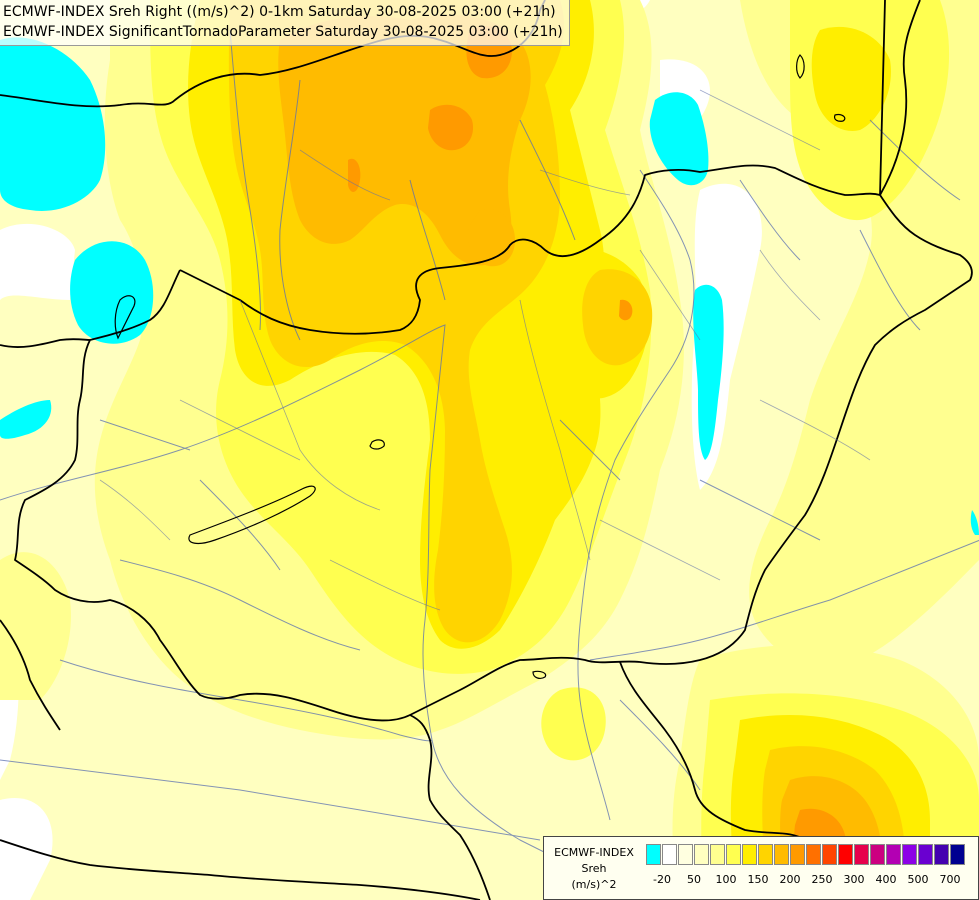 The width and height of the screenshot is (979, 900). What do you see at coordinates (252, 515) in the screenshot?
I see `lake-balaton` at bounding box center [252, 515].